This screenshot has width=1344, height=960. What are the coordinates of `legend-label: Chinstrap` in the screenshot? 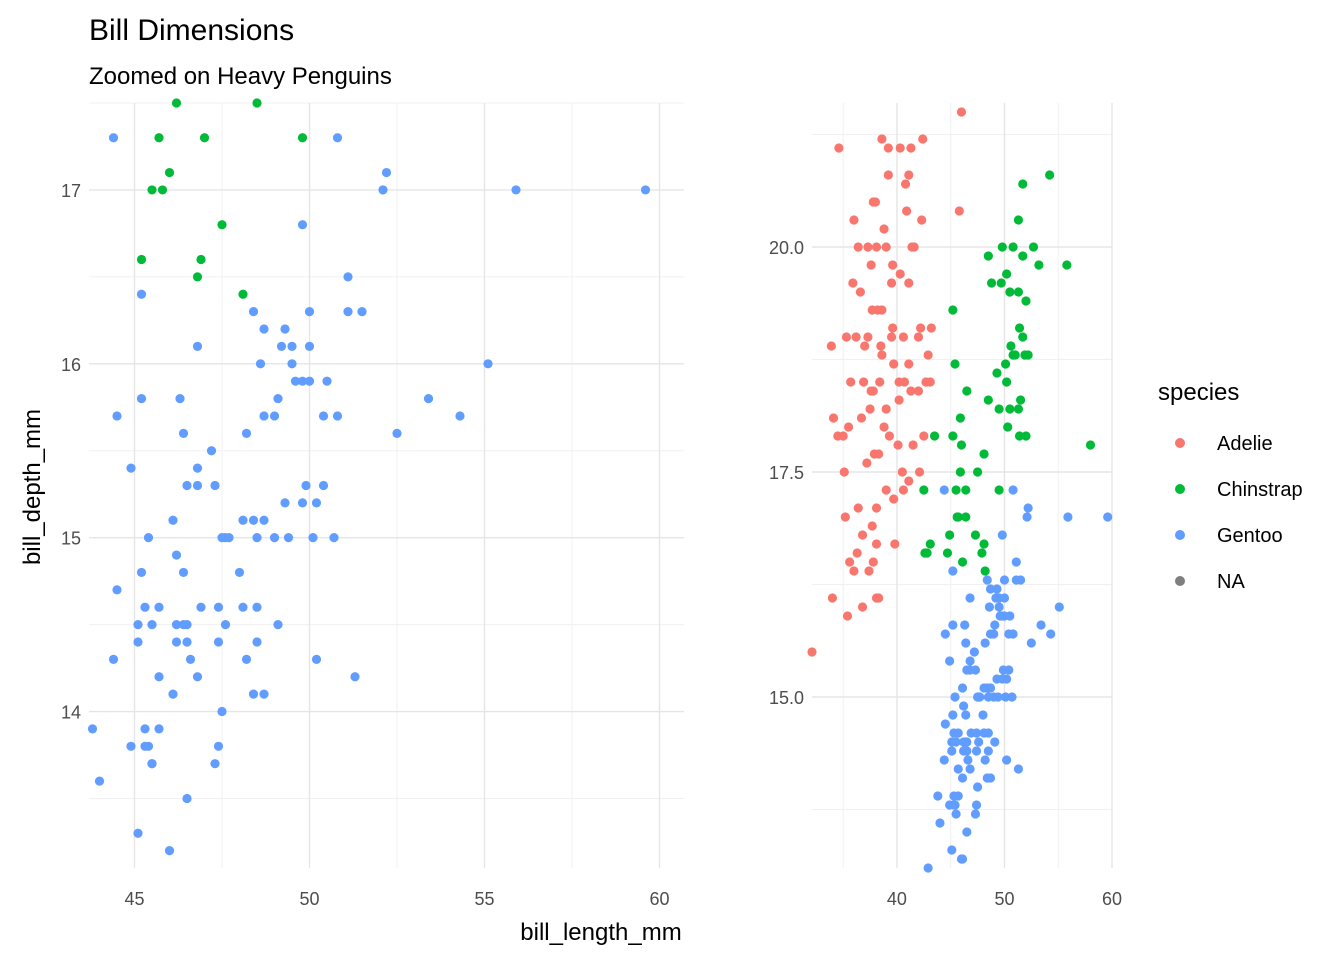 It's located at (1260, 490).